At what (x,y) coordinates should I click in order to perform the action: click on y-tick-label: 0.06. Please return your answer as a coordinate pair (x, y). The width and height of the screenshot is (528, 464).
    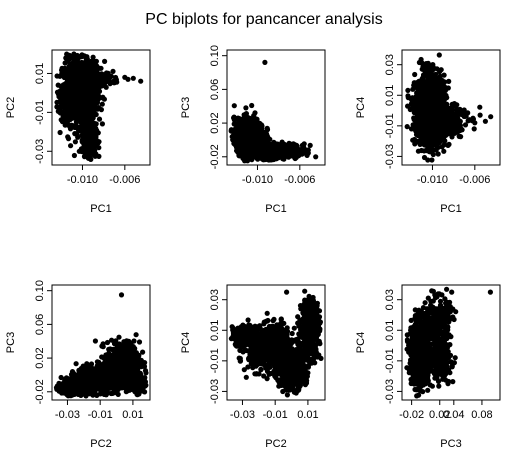
    Looking at the image, I should click on (215, 89).